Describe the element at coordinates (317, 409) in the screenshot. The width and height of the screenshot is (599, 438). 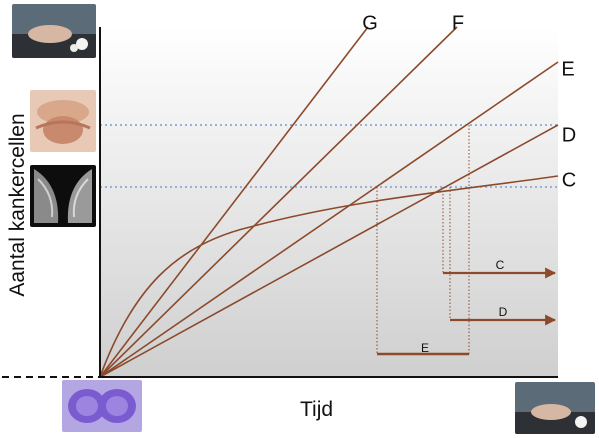
I see `x-axis-label: Tijd` at that location.